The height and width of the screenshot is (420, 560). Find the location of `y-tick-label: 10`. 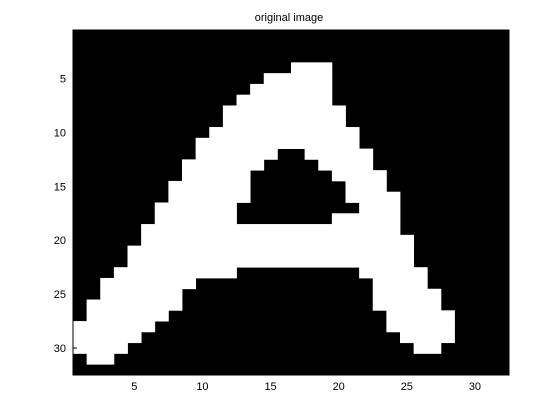

y-tick-label: 10 is located at coordinates (60, 133).